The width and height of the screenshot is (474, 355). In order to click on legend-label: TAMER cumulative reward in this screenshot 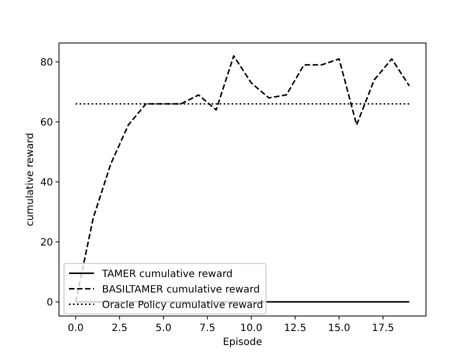, I will do `click(167, 274)`.